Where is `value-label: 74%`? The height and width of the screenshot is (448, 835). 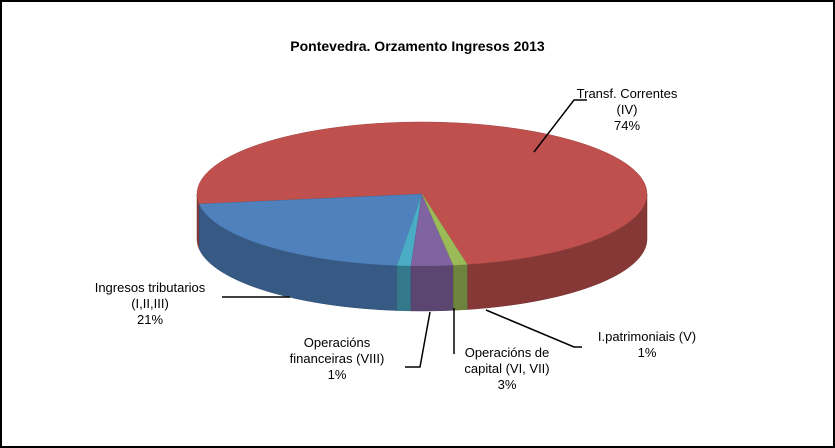
value-label: 74% is located at coordinates (627, 125).